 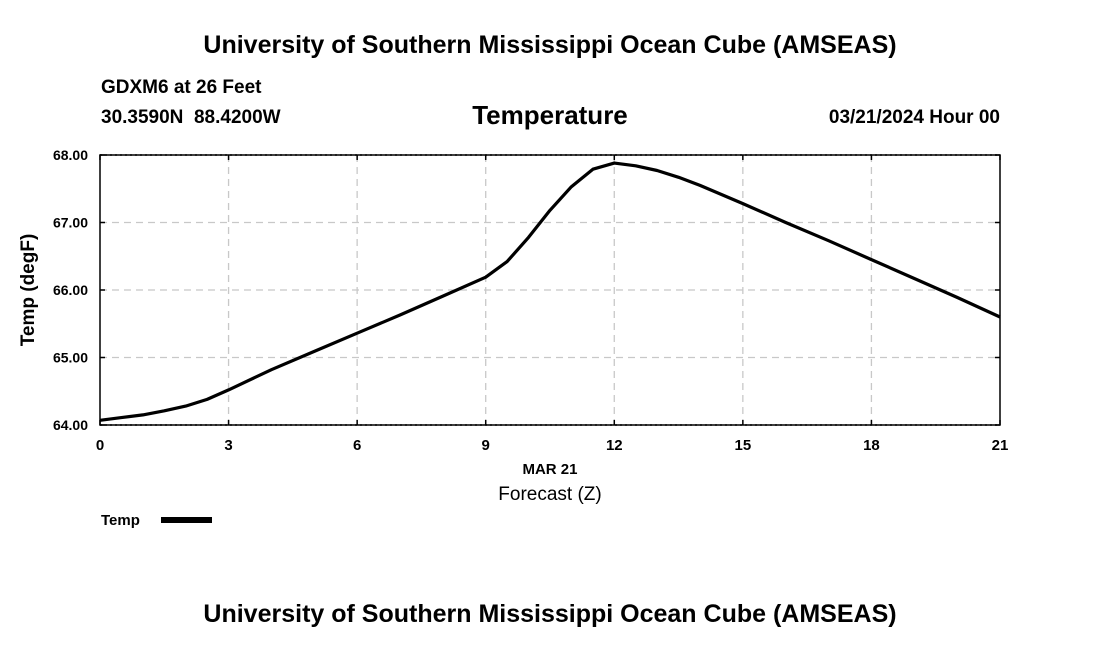 What do you see at coordinates (357, 445) in the screenshot?
I see `x-tick-label: 6` at bounding box center [357, 445].